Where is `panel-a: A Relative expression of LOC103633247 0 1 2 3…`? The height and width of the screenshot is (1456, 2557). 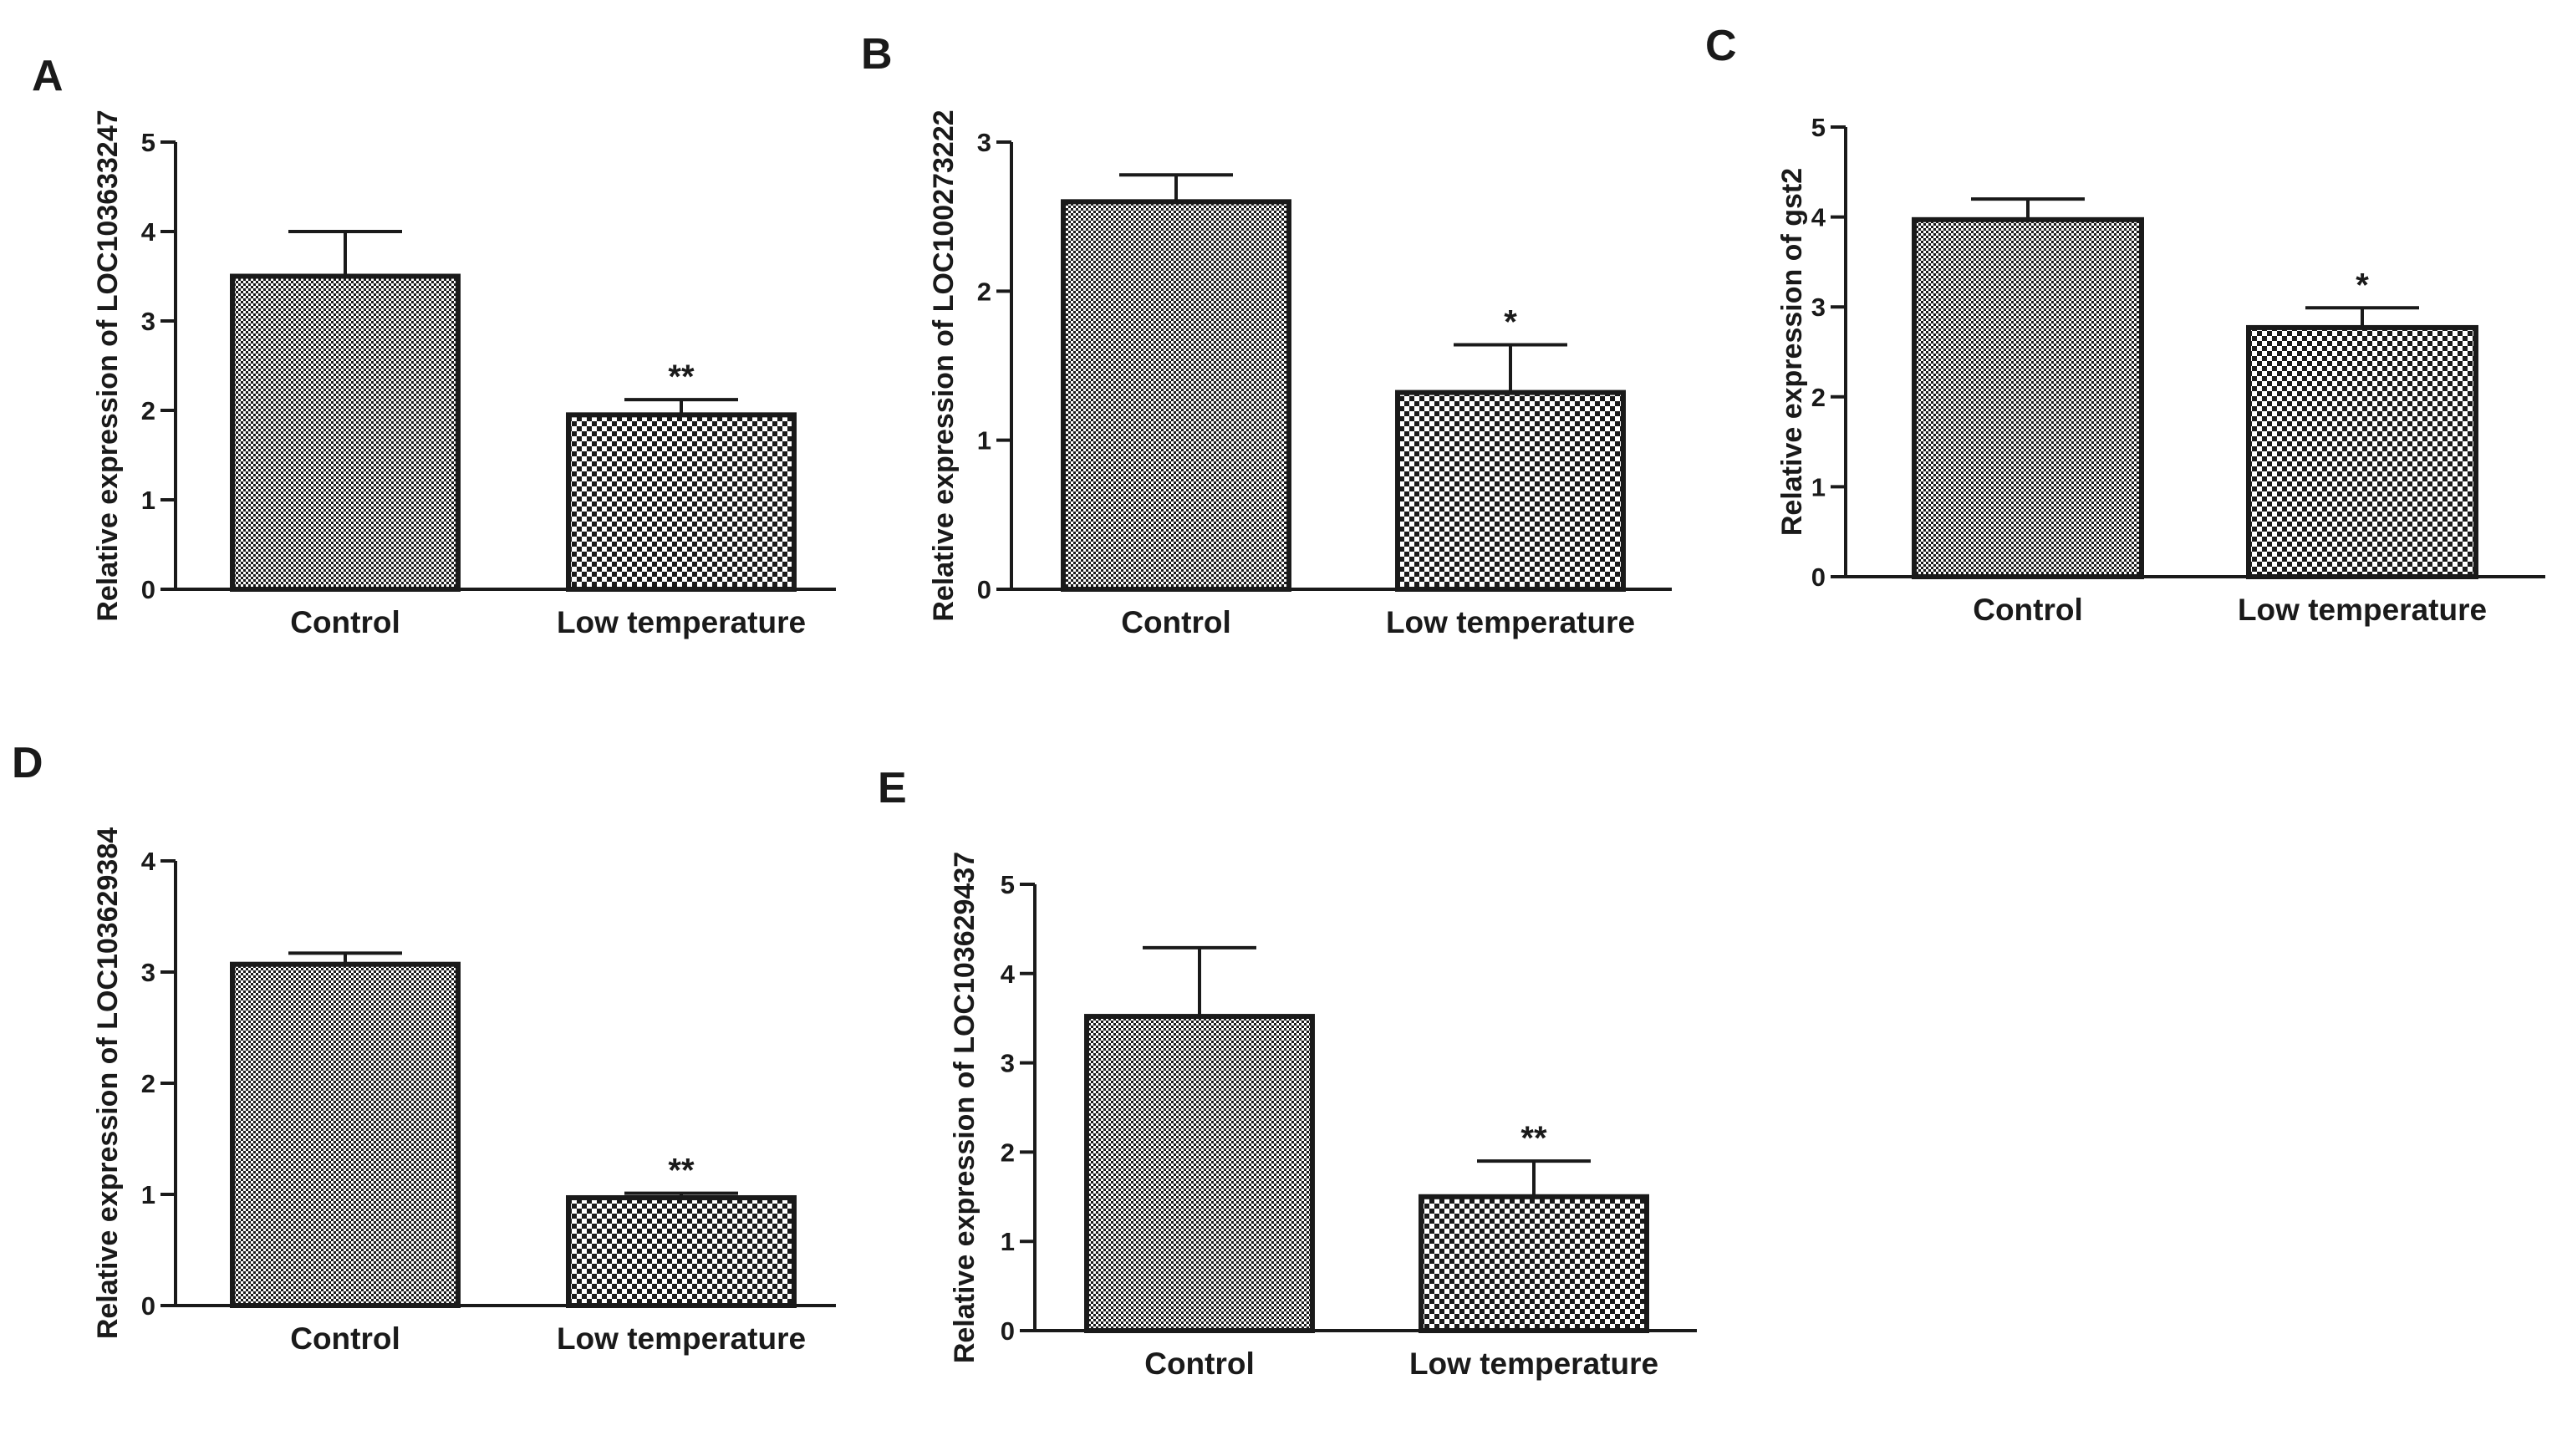
panel-a: A Relative expression of LOC103633247 0 1 2 3… is located at coordinates (434, 345).